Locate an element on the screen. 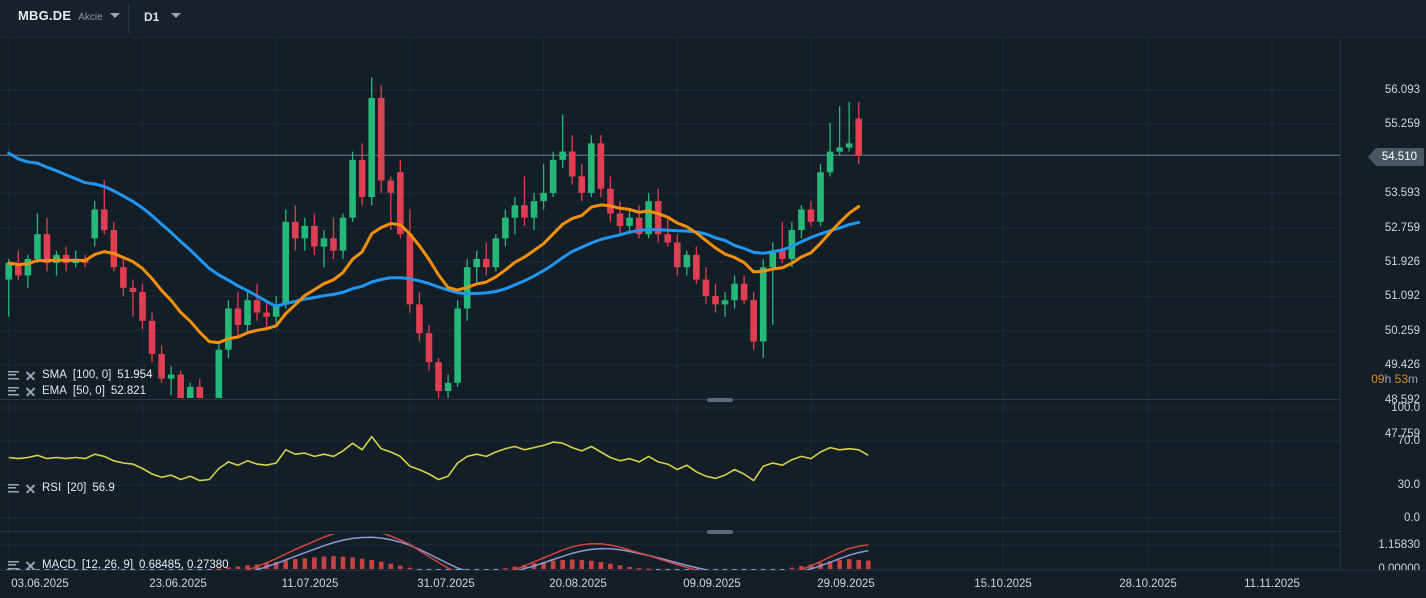  time-axis-label: 03.06.2025 is located at coordinates (40, 584).